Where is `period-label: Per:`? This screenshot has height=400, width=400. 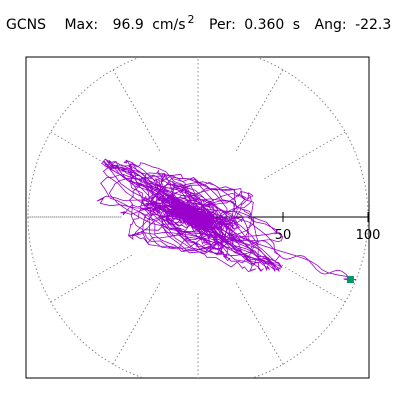 period-label: Per: is located at coordinates (222, 25).